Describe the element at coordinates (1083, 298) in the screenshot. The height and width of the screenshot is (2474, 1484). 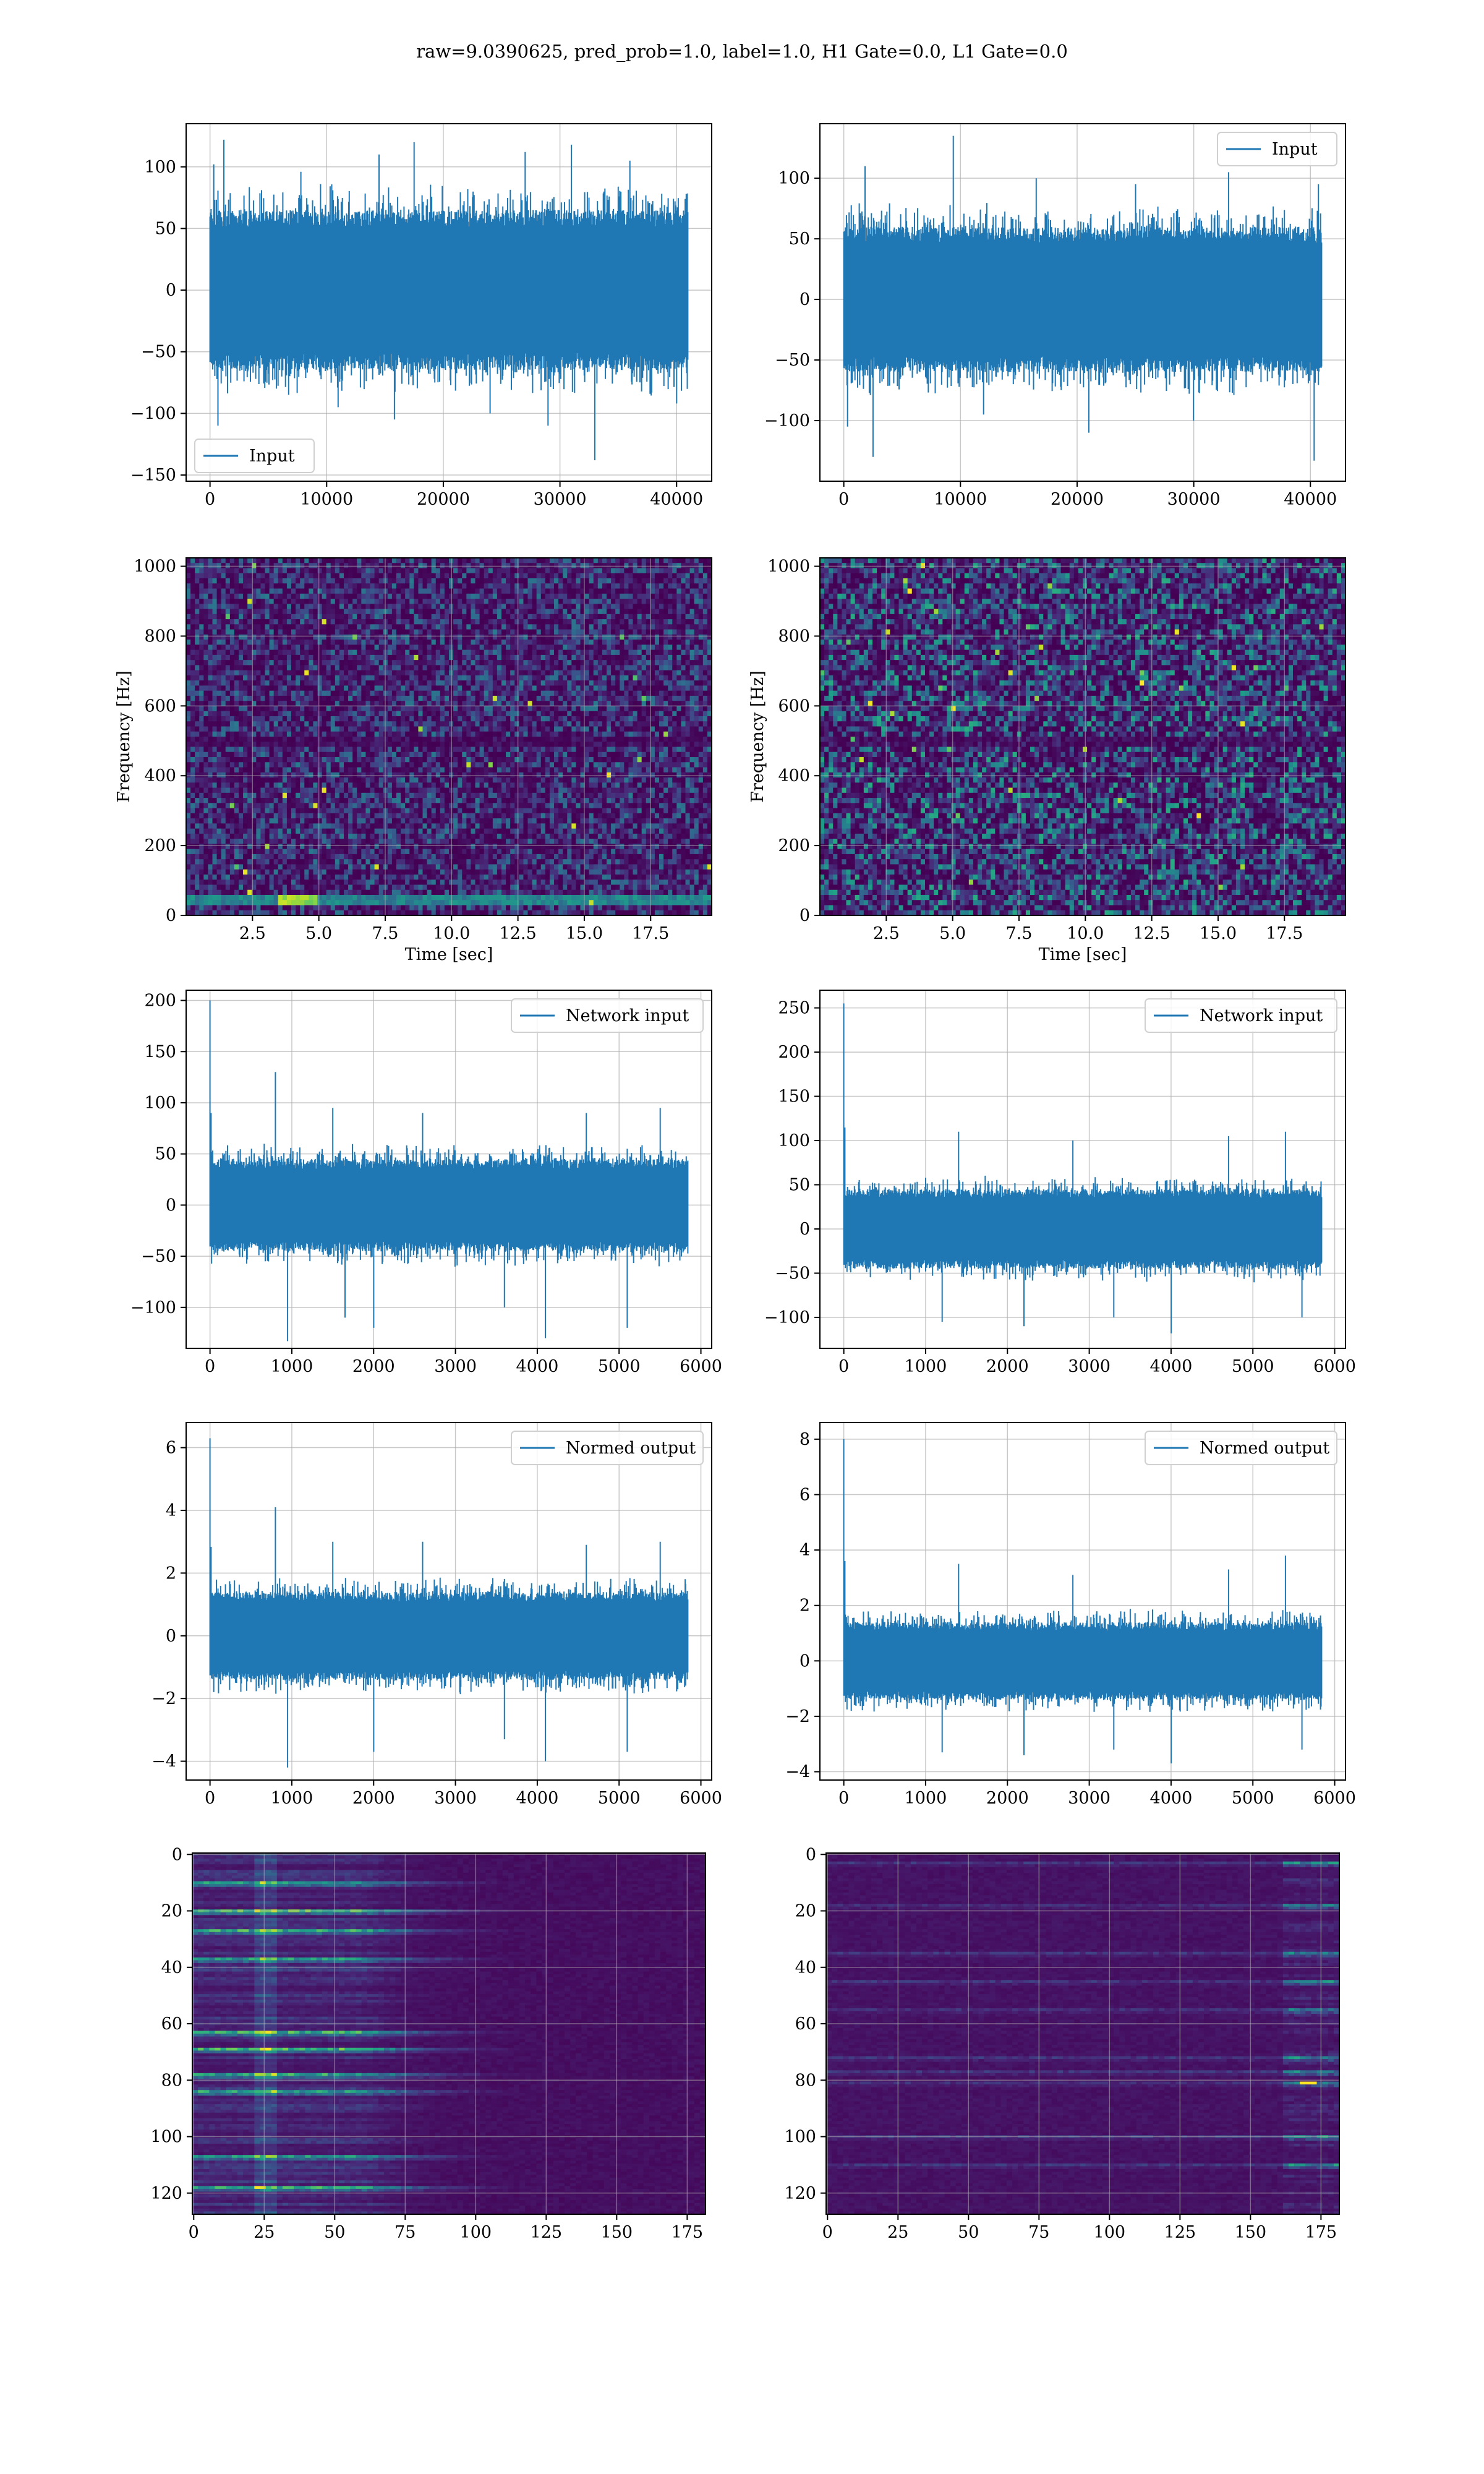
I see `series-line-group` at that location.